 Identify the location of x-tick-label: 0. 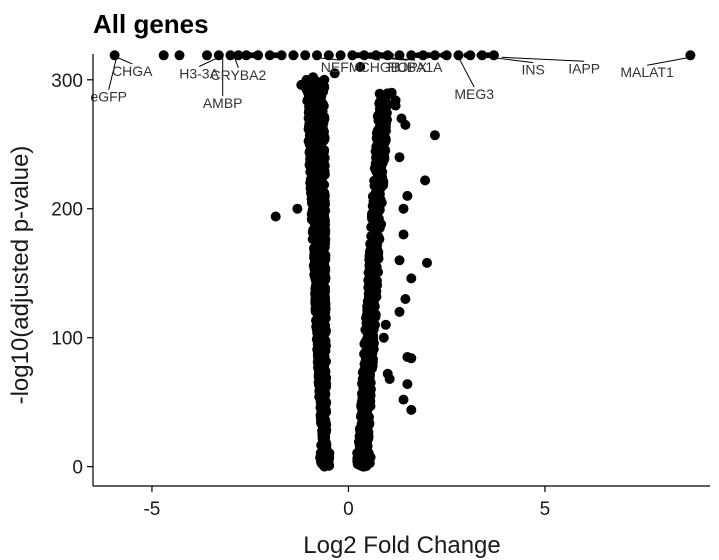
(348, 509).